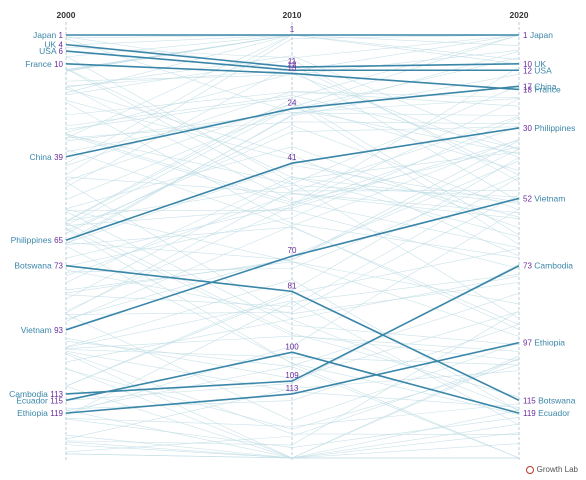  What do you see at coordinates (549, 400) in the screenshot?
I see `label-2020-botswana: 115 Botswana` at bounding box center [549, 400].